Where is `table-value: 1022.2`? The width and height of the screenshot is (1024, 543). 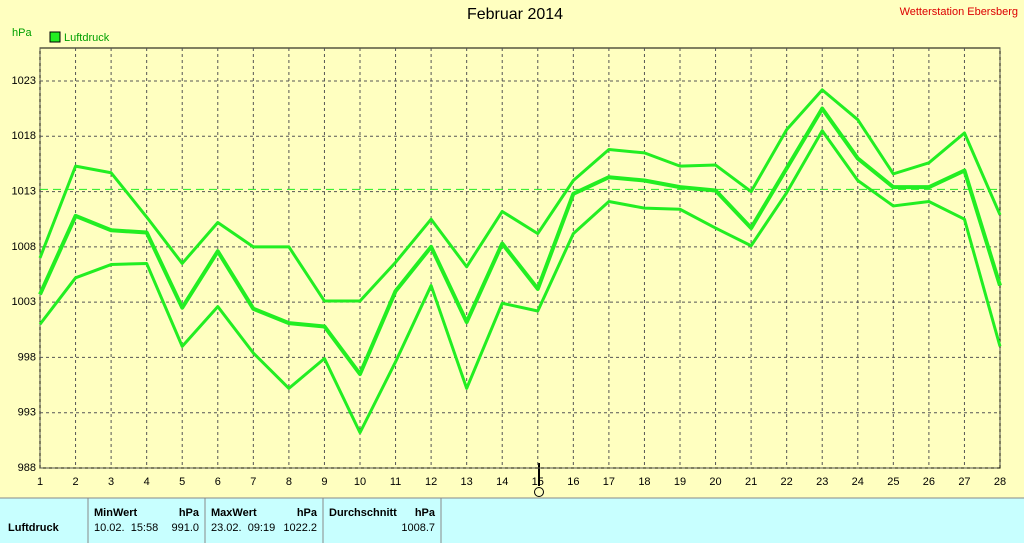
table-value: 1022.2 is located at coordinates (300, 528).